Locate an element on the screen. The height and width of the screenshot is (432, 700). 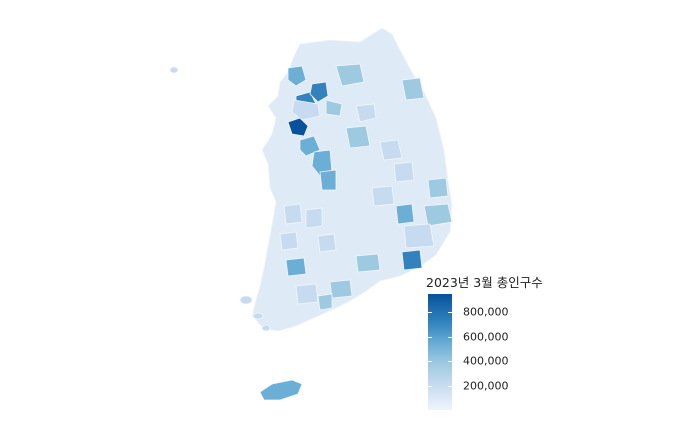
district-jeonnam-west is located at coordinates (289, 241).